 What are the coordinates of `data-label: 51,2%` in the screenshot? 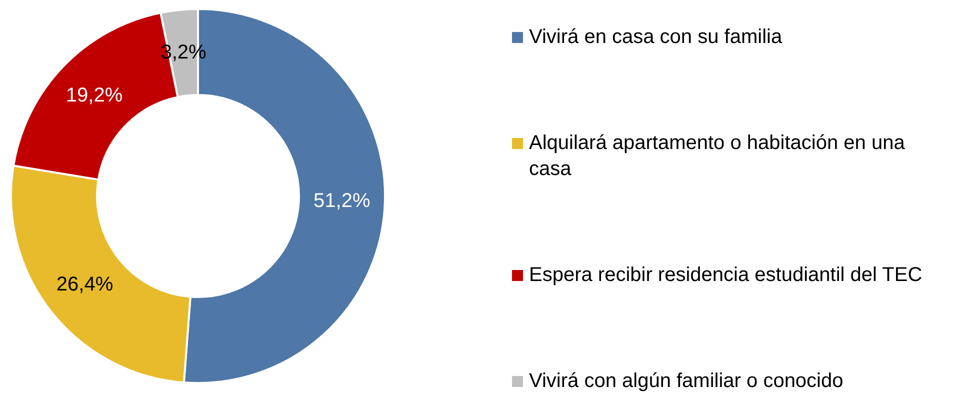 It's located at (342, 201).